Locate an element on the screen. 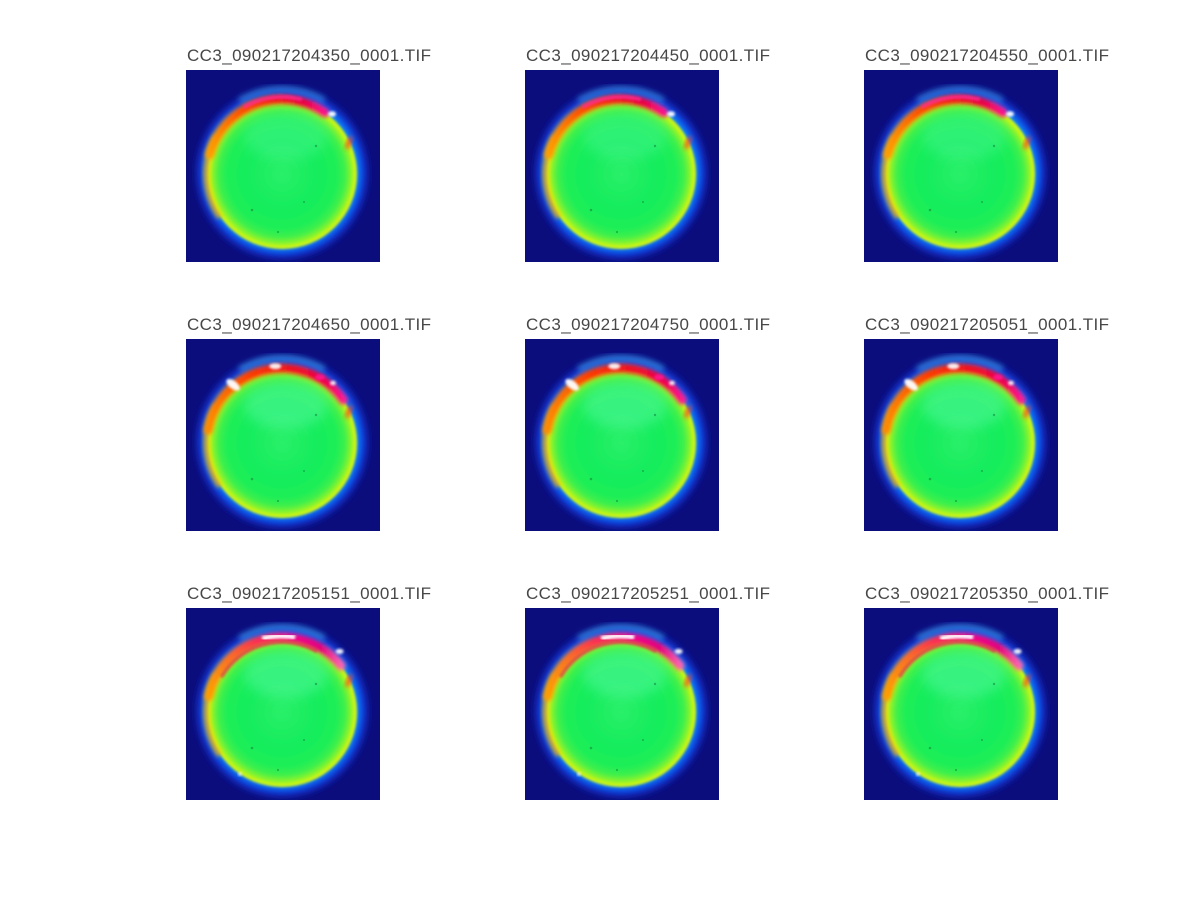 This screenshot has width=1201, height=901. panel-title: CC3_090217204450_0001.TIF is located at coordinates (648, 55).